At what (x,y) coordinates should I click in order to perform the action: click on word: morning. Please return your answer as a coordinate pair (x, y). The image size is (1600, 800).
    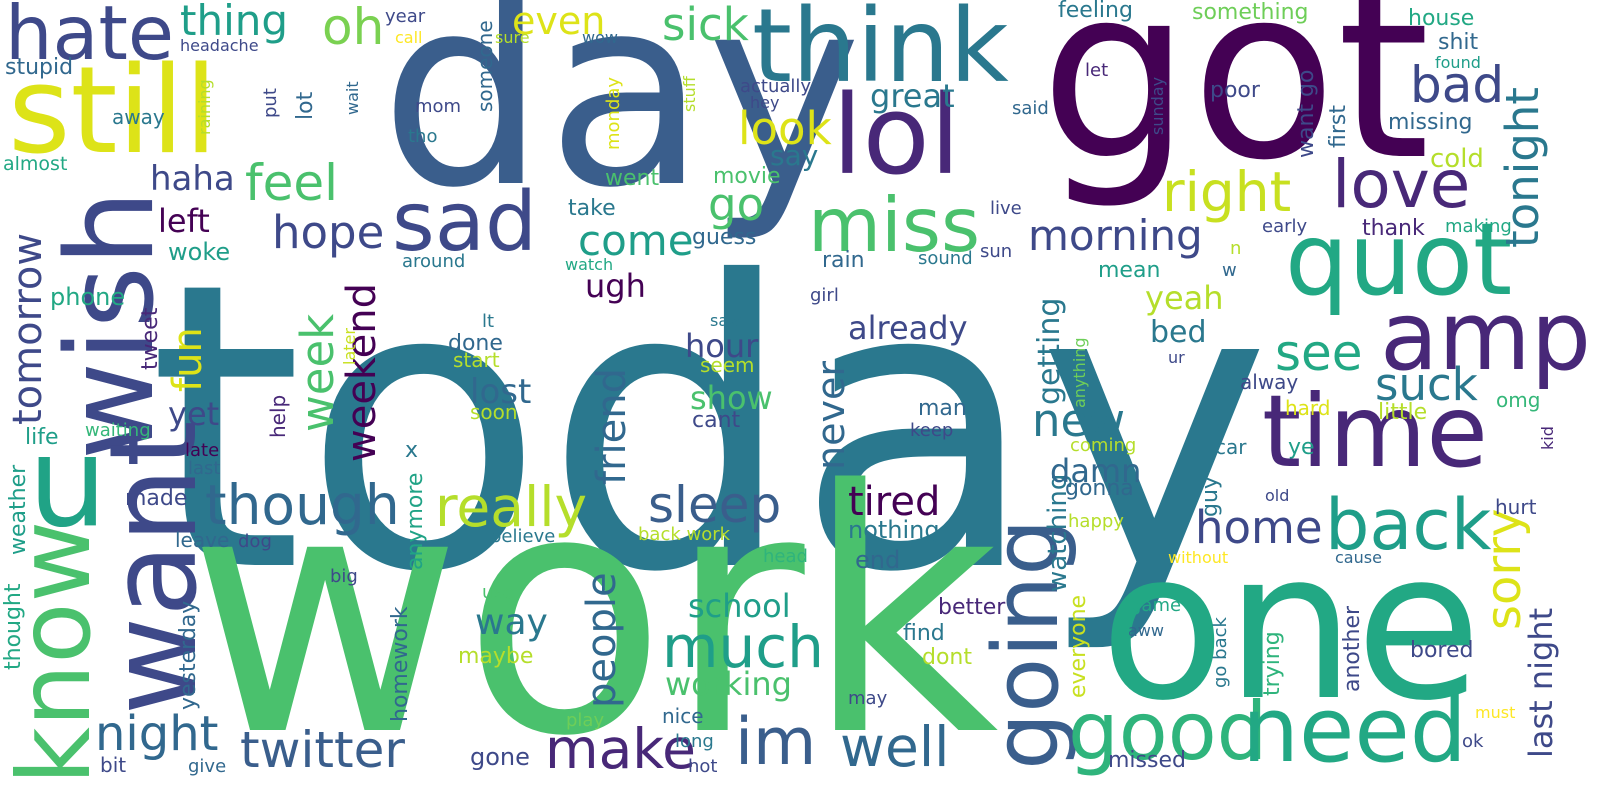
    Looking at the image, I should click on (1115, 235).